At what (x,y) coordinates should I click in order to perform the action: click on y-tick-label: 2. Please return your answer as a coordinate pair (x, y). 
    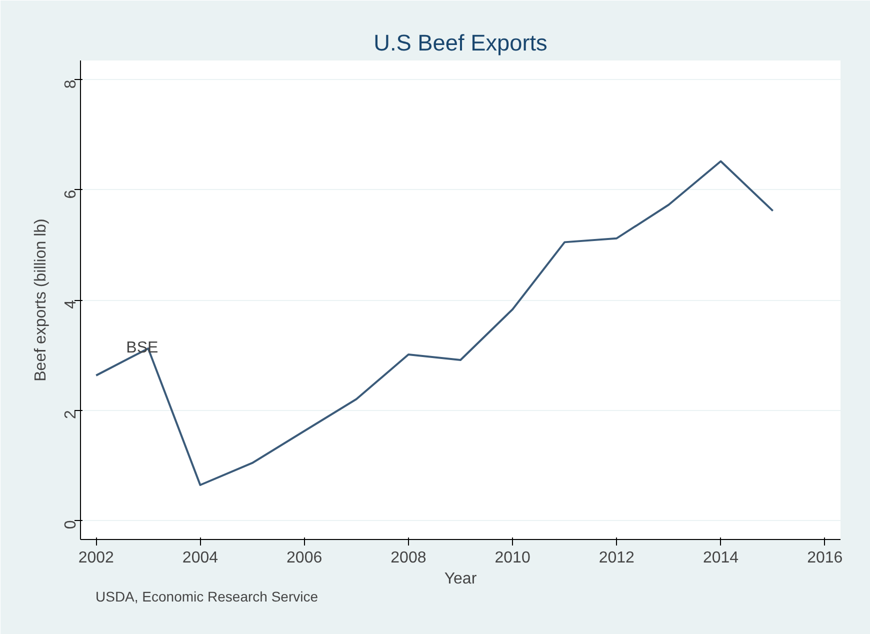
    Looking at the image, I should click on (71, 415).